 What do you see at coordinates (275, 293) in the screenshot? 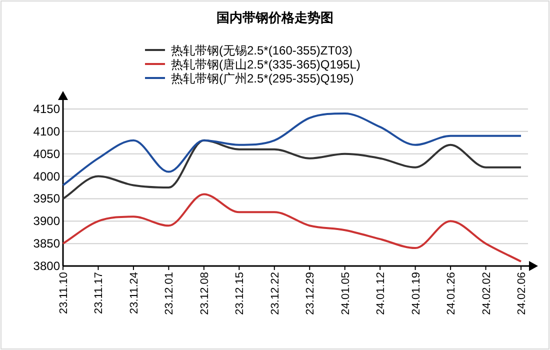
I see `x-tick-label: 23.12.22` at bounding box center [275, 293].